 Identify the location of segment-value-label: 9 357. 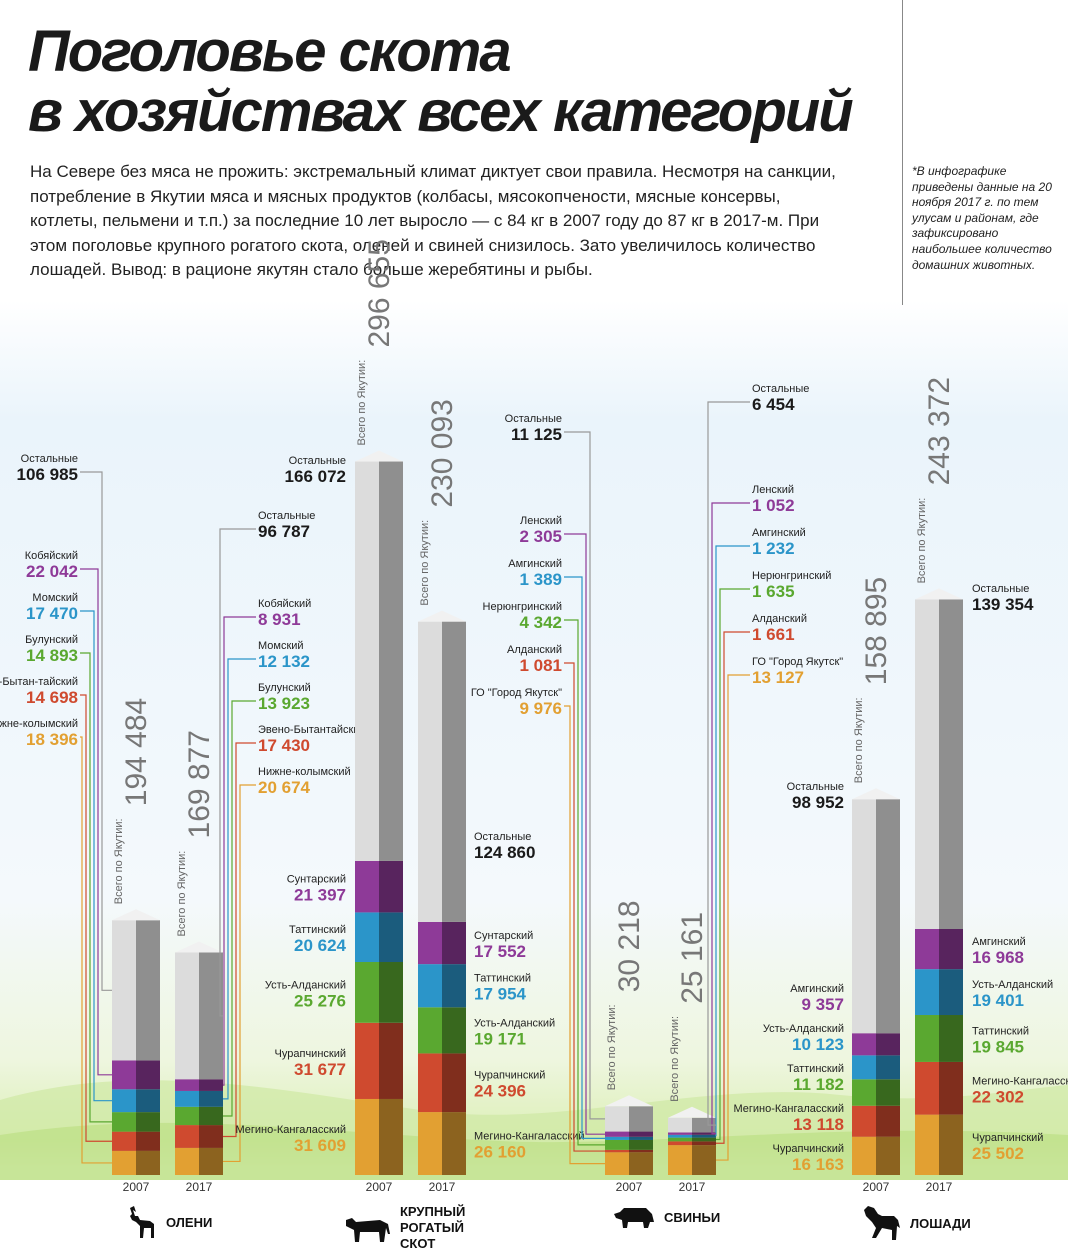
(822, 1004).